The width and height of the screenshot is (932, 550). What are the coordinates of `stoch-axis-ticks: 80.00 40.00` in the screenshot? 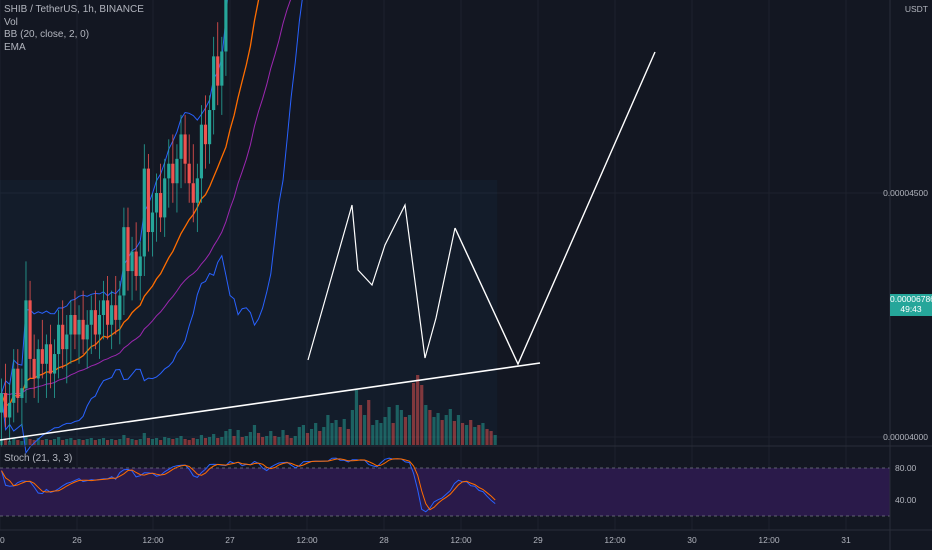 It's located at (906, 484).